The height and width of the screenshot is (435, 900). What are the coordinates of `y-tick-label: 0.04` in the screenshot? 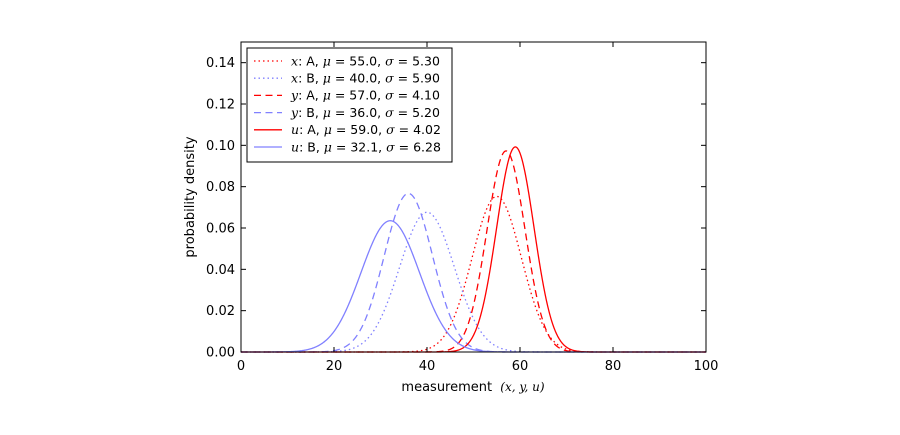 It's located at (220, 270).